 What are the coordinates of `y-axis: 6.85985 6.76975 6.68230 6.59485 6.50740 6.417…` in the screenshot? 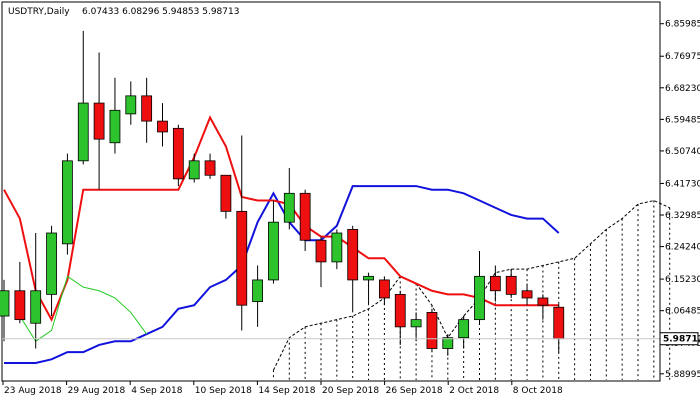 It's located at (680, 200).